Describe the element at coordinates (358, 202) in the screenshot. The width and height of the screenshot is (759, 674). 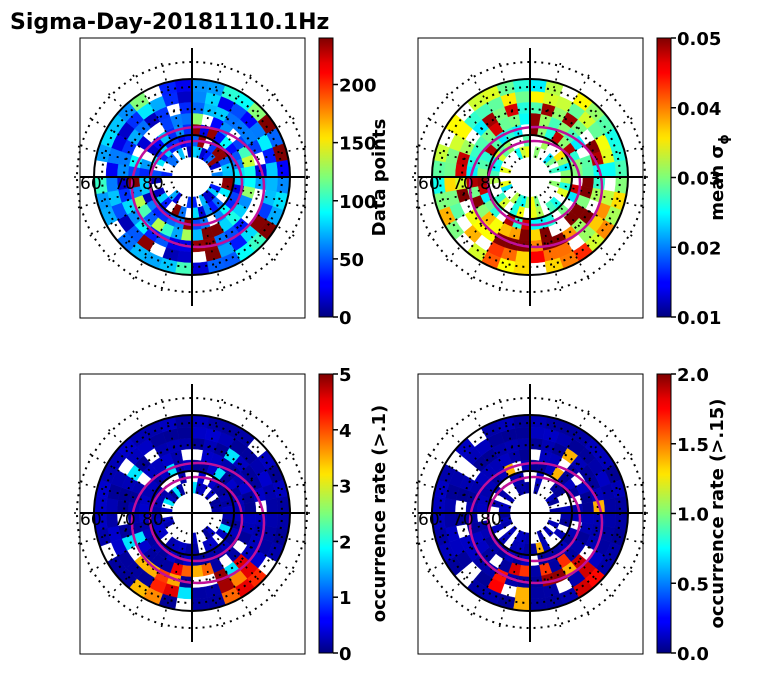
I see `colorbar-tick-label: 100` at that location.